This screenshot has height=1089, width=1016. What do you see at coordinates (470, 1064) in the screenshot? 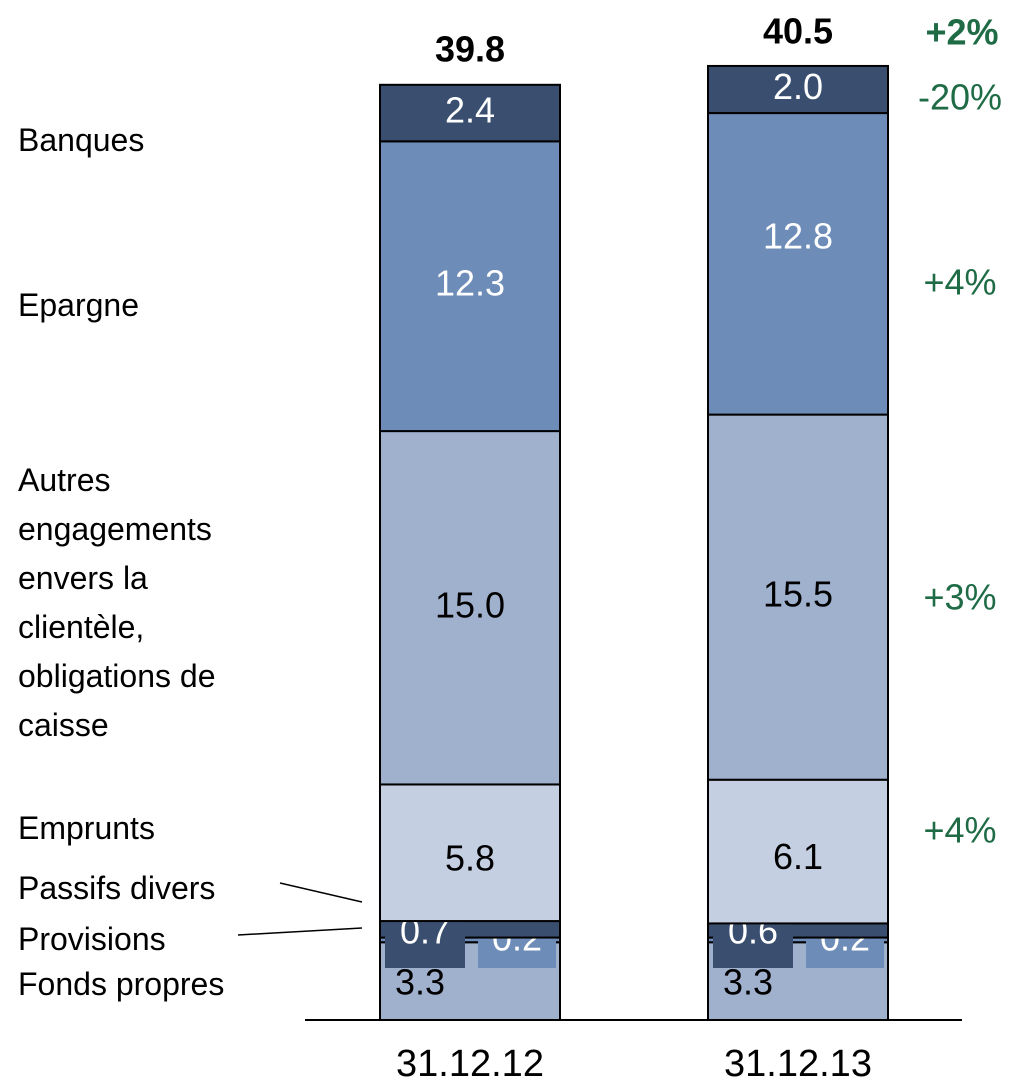
I see `x-tick-label: 31.12.12` at bounding box center [470, 1064].